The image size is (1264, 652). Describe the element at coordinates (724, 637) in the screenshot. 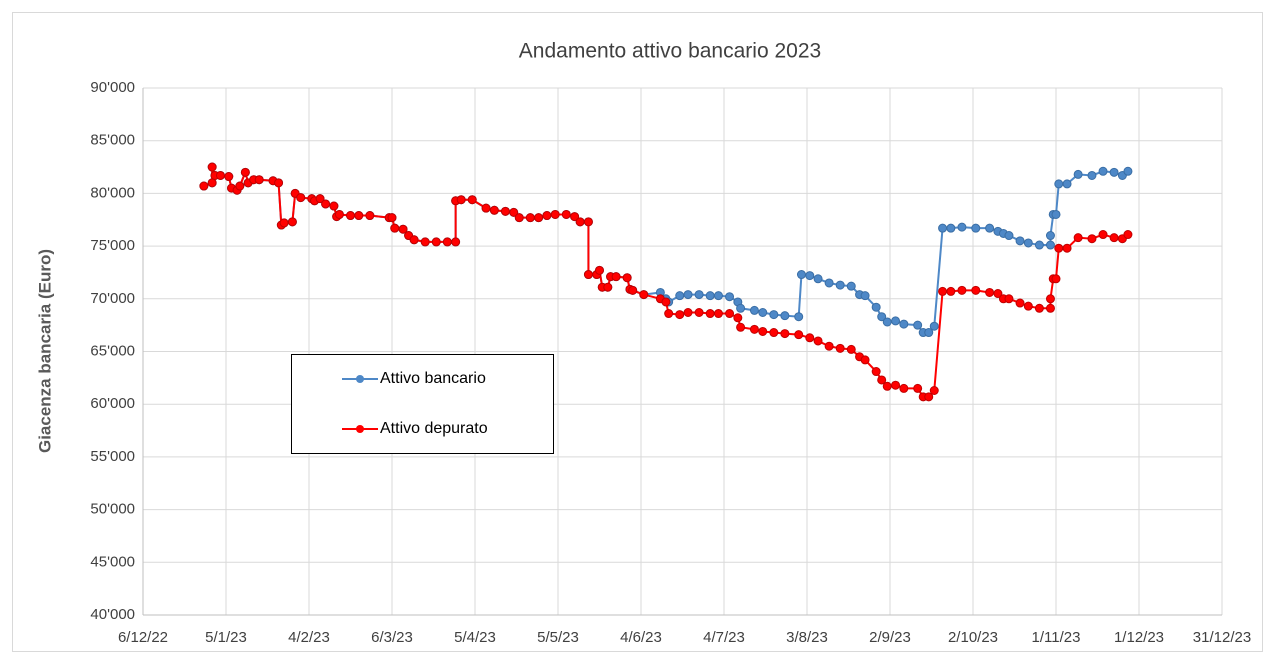

I see `x-tick-label: 4/7/23` at that location.